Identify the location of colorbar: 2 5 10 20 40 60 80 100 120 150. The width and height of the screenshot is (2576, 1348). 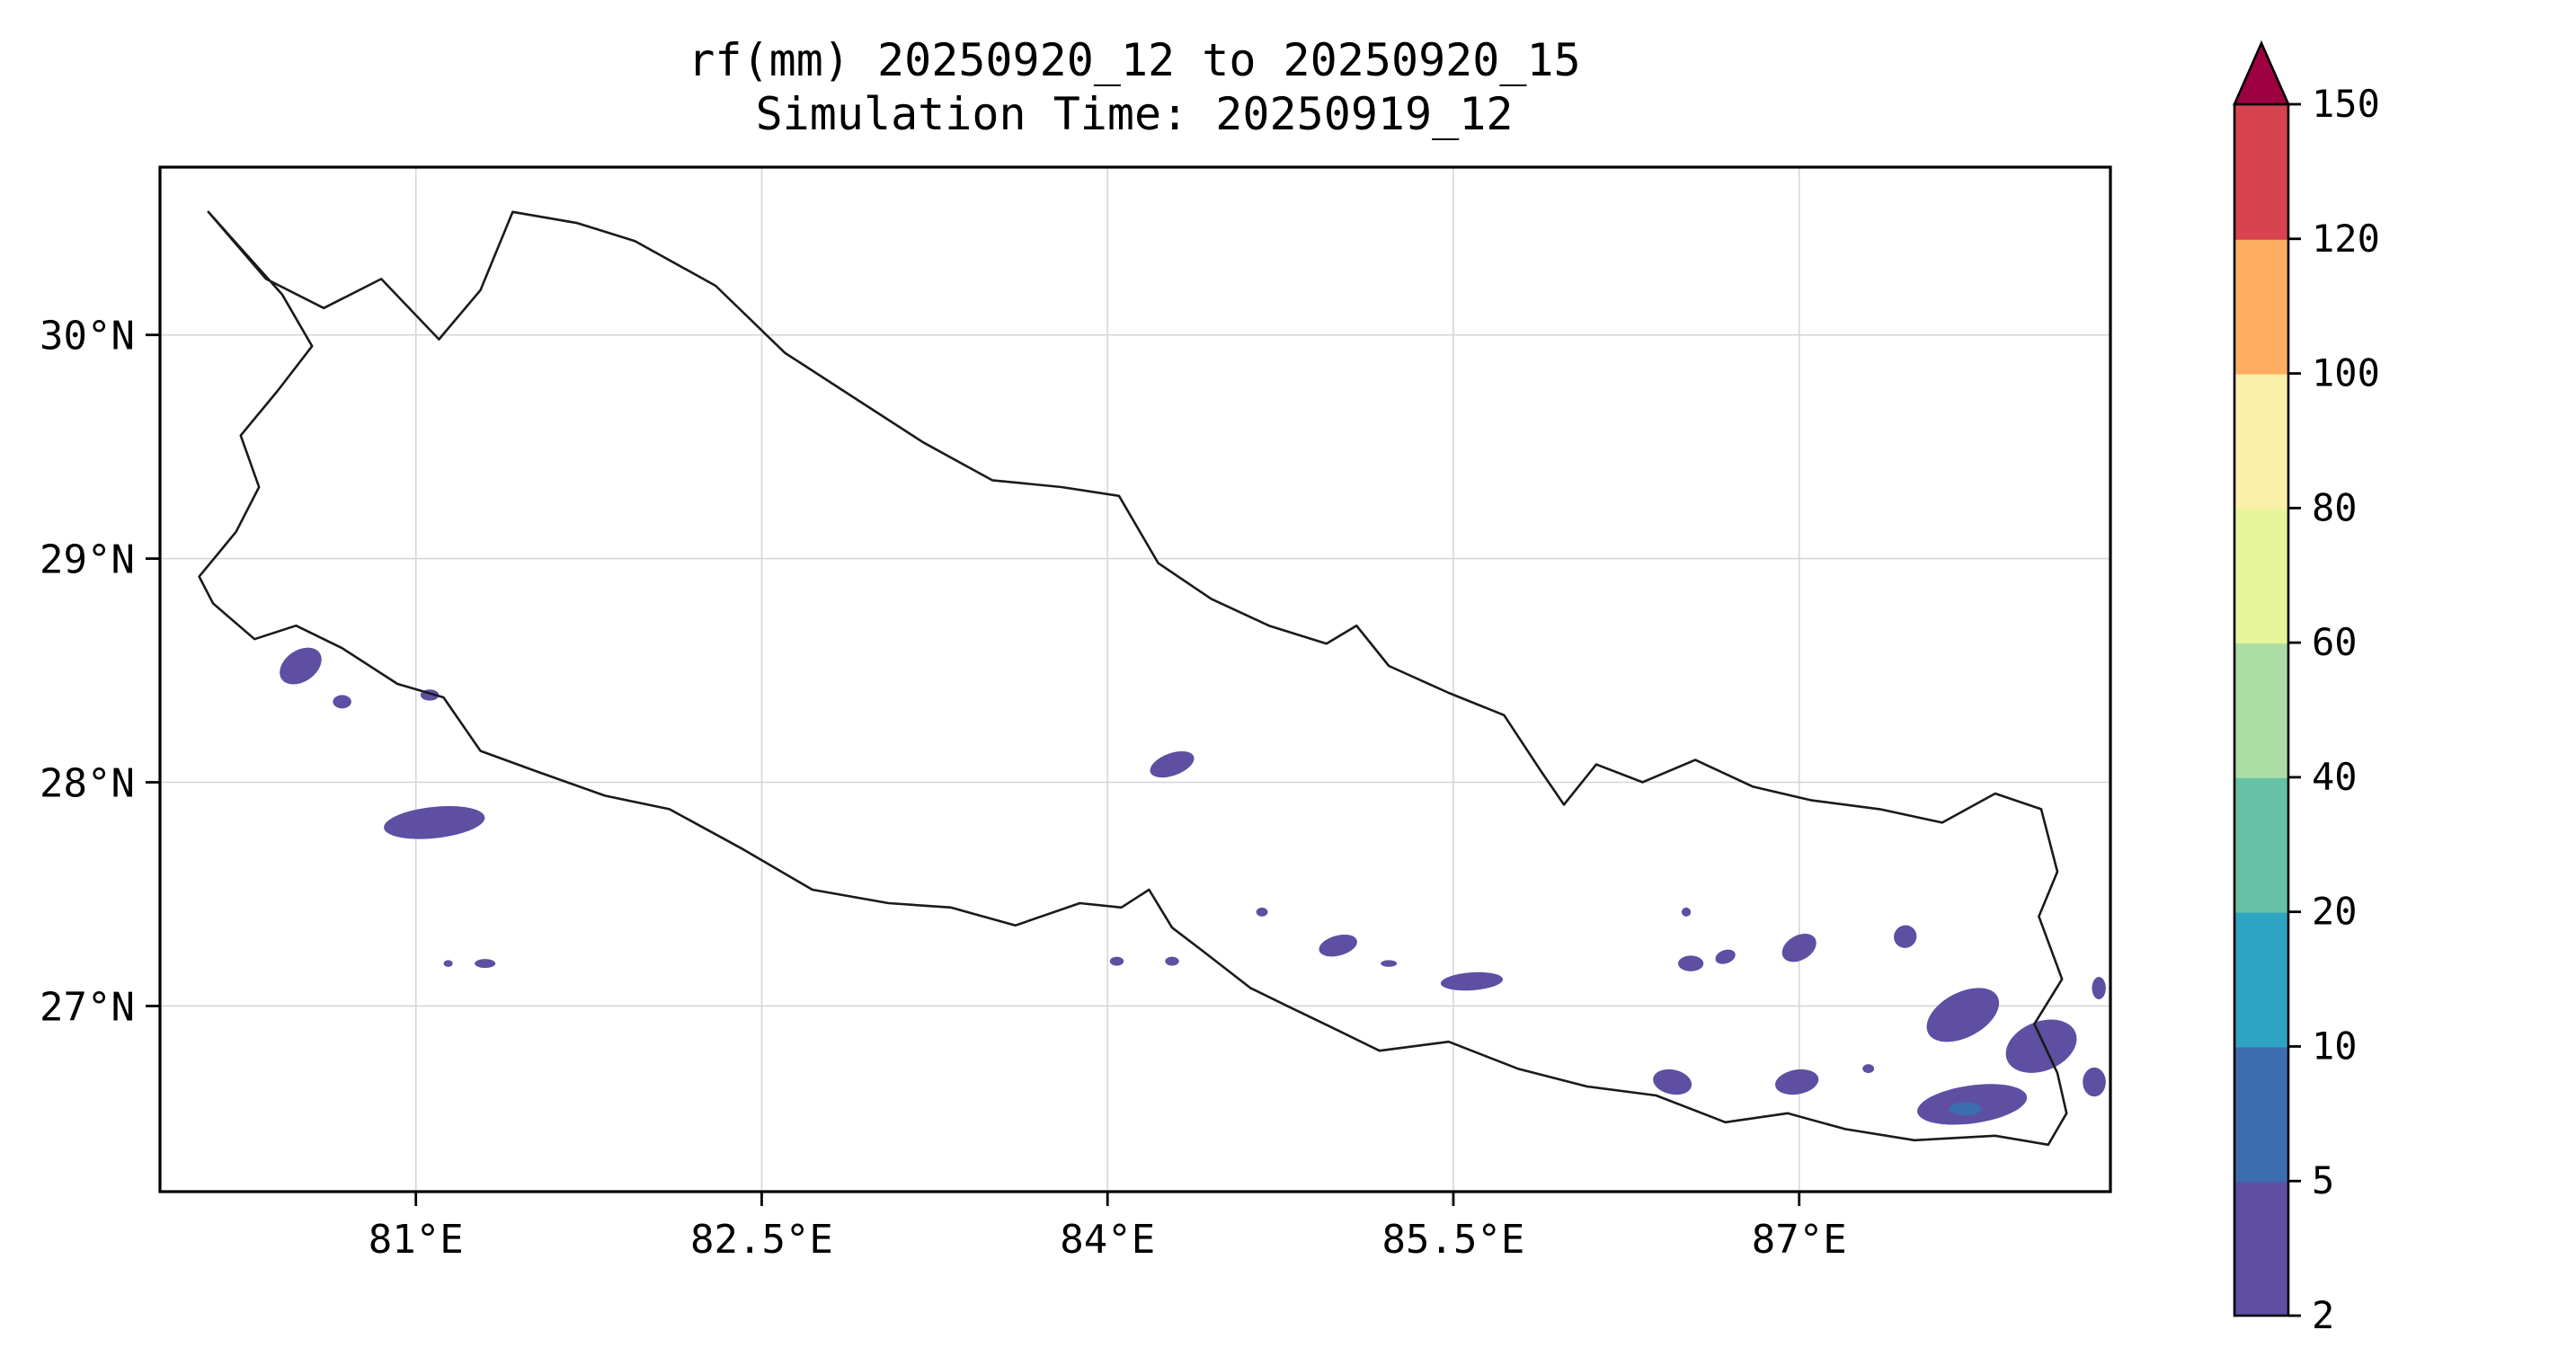
(2306, 688).